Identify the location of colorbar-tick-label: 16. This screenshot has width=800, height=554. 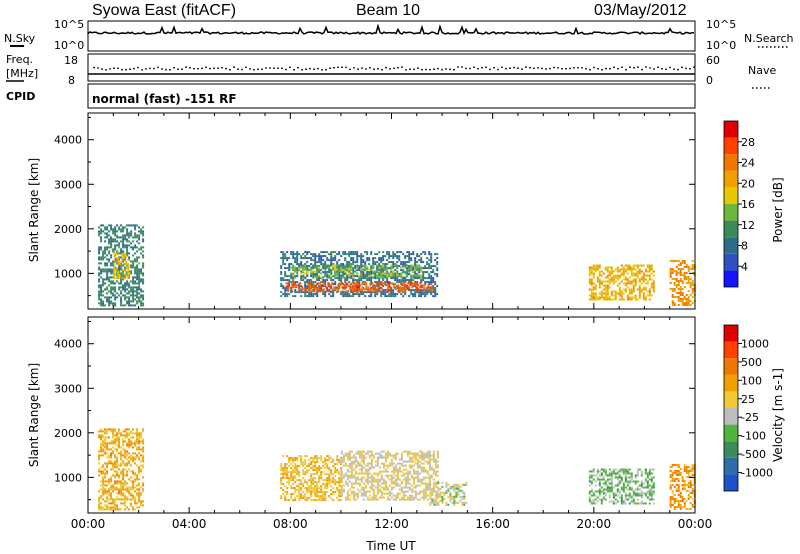
(748, 204).